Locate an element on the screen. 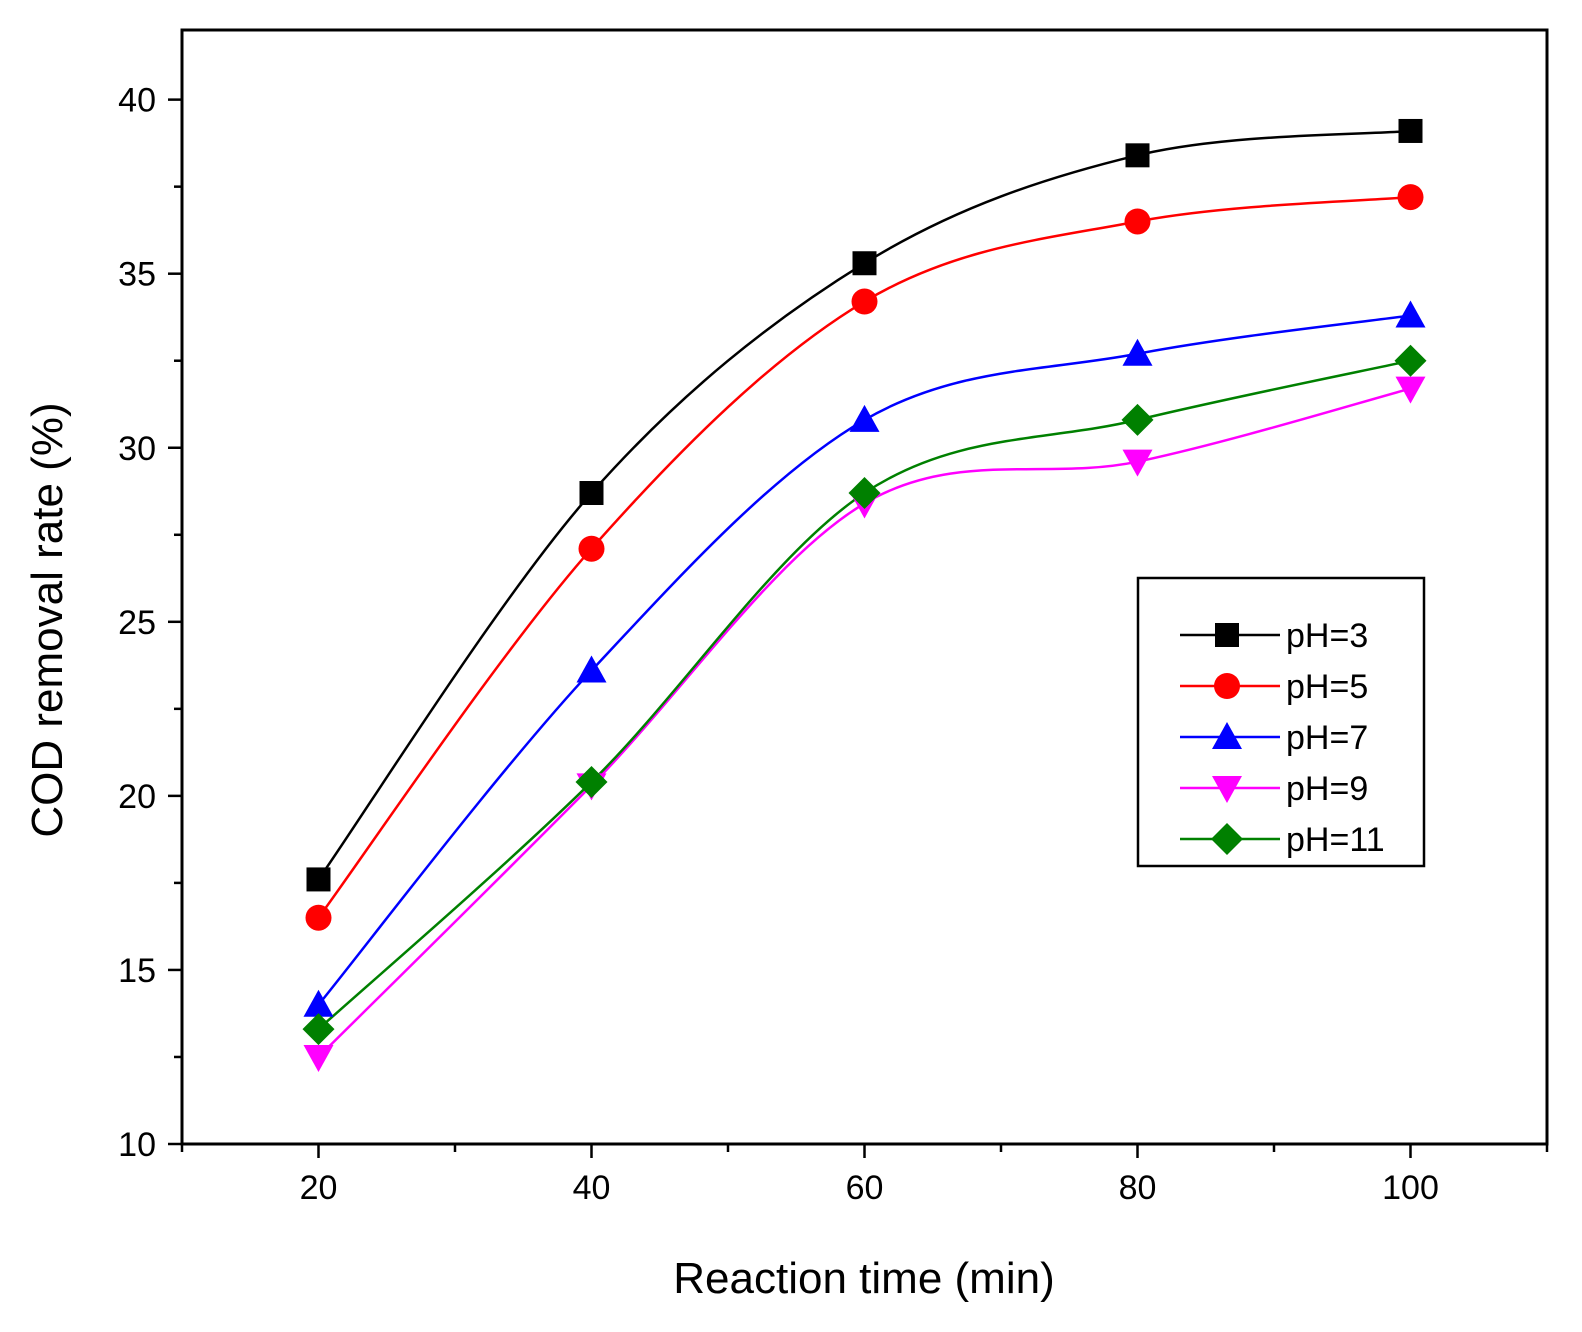 The width and height of the screenshot is (1582, 1332). legend: pH=3 pH=5 pH=7 pH=9 pH=11 is located at coordinates (1281, 722).